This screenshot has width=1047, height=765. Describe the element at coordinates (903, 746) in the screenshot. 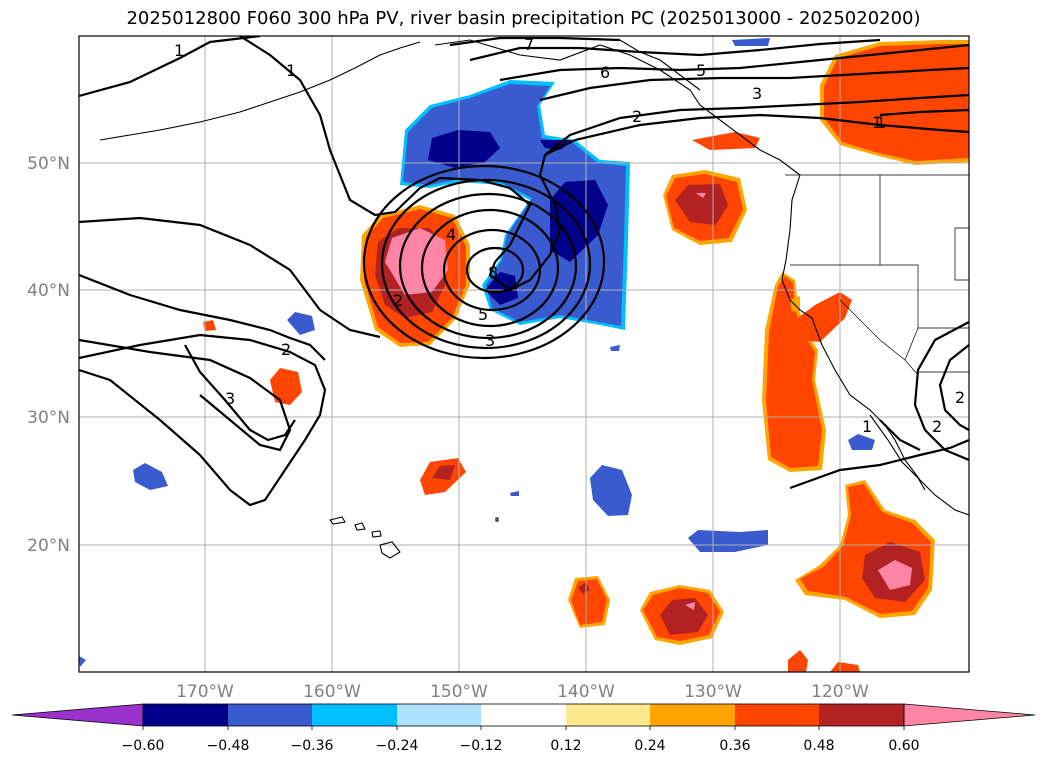

I see `colorbar-tick-label: 0.60` at that location.